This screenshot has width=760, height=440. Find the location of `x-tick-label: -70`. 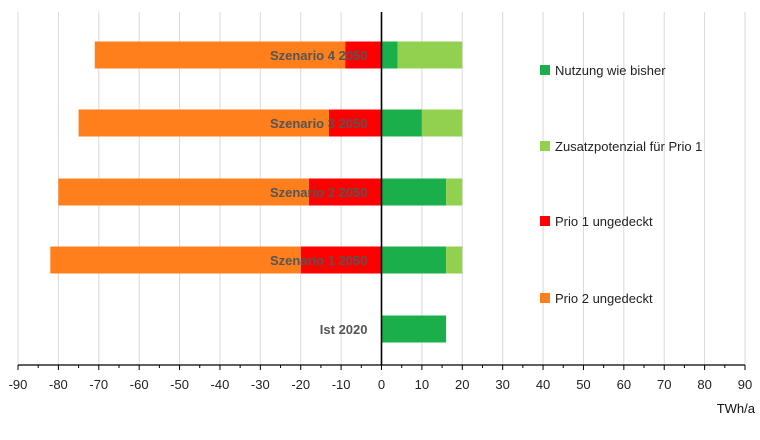

x-tick-label: -70 is located at coordinates (98, 384).